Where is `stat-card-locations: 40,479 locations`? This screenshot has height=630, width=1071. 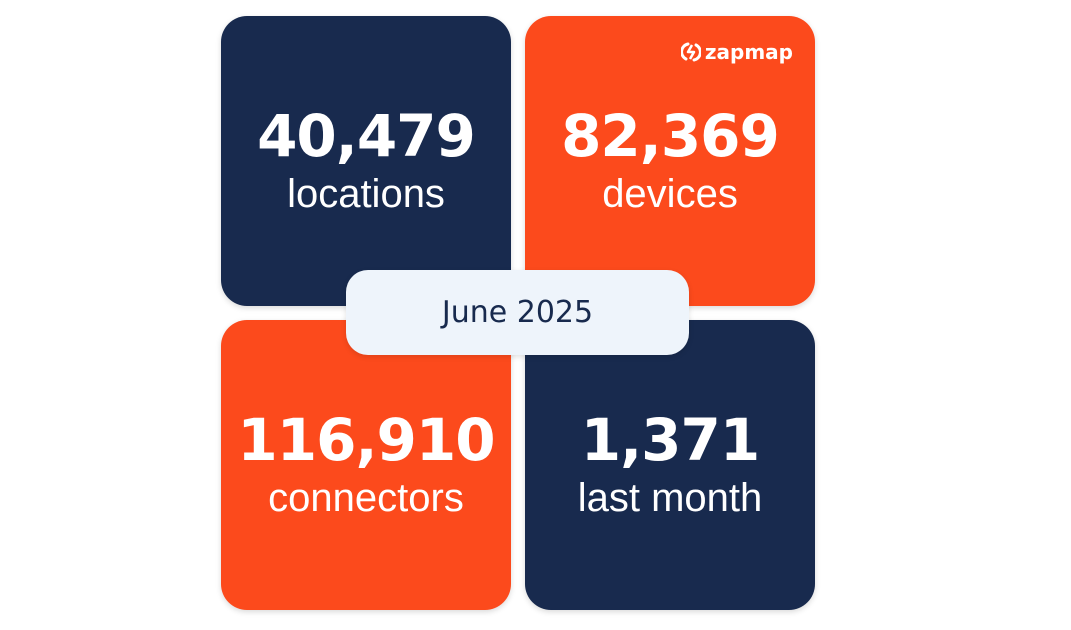
stat-card-locations: 40,479 locations is located at coordinates (366, 161).